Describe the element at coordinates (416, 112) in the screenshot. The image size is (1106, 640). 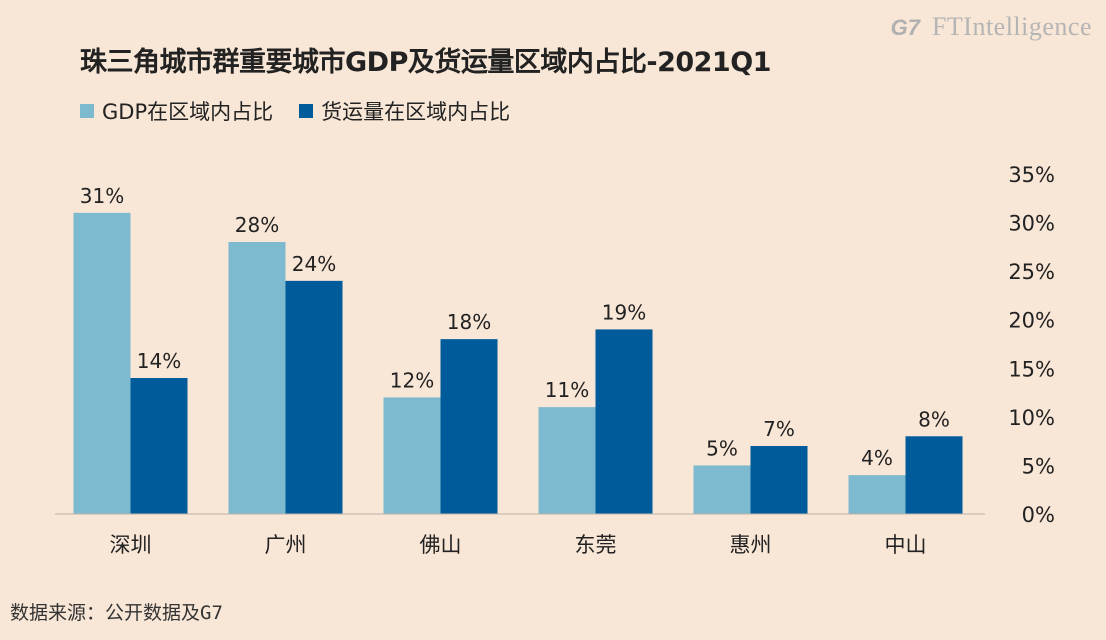
I see `legend-label-freight: 货运量在区域内占比` at that location.